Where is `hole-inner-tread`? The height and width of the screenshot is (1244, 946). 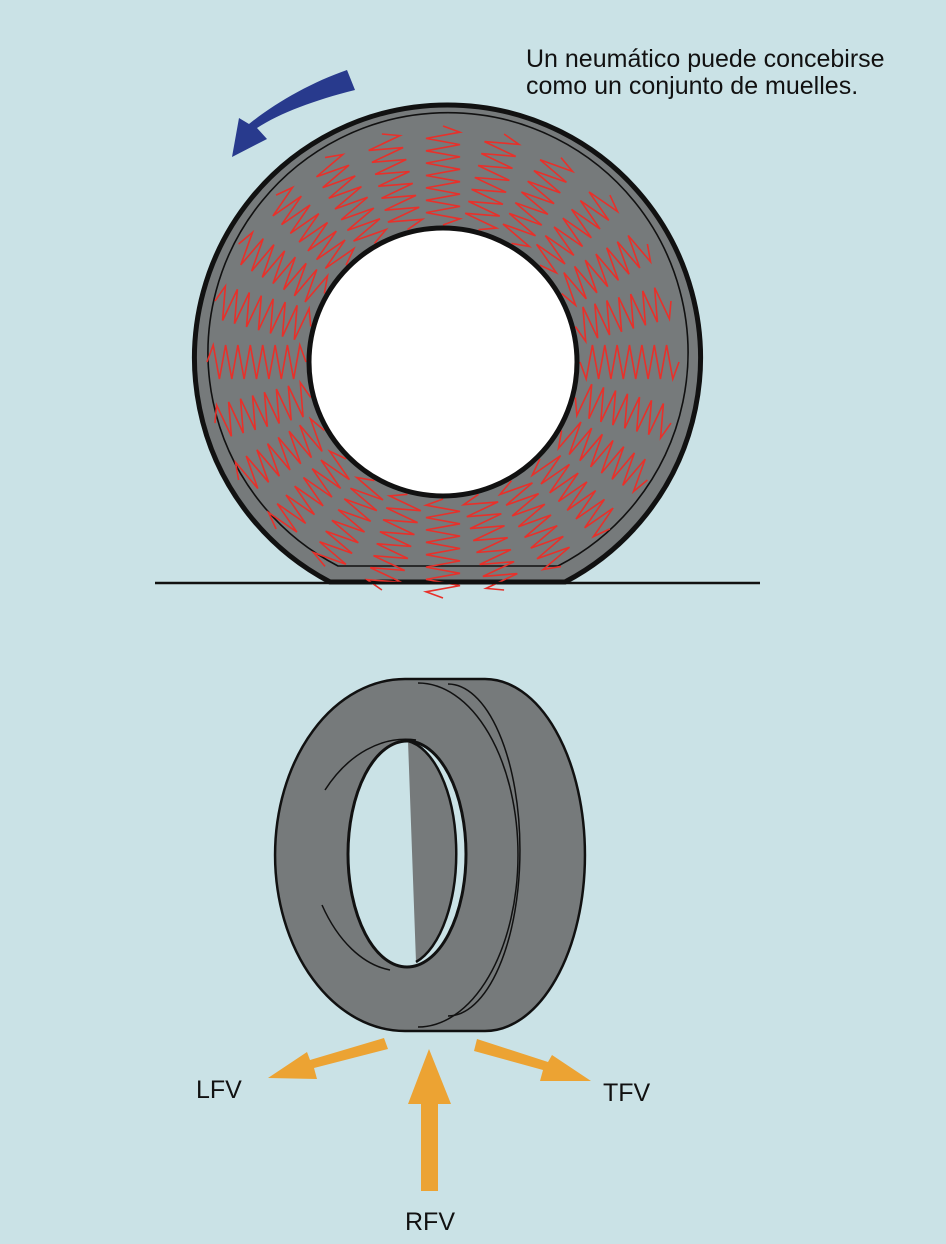 hole-inner-tread is located at coordinates (432, 851).